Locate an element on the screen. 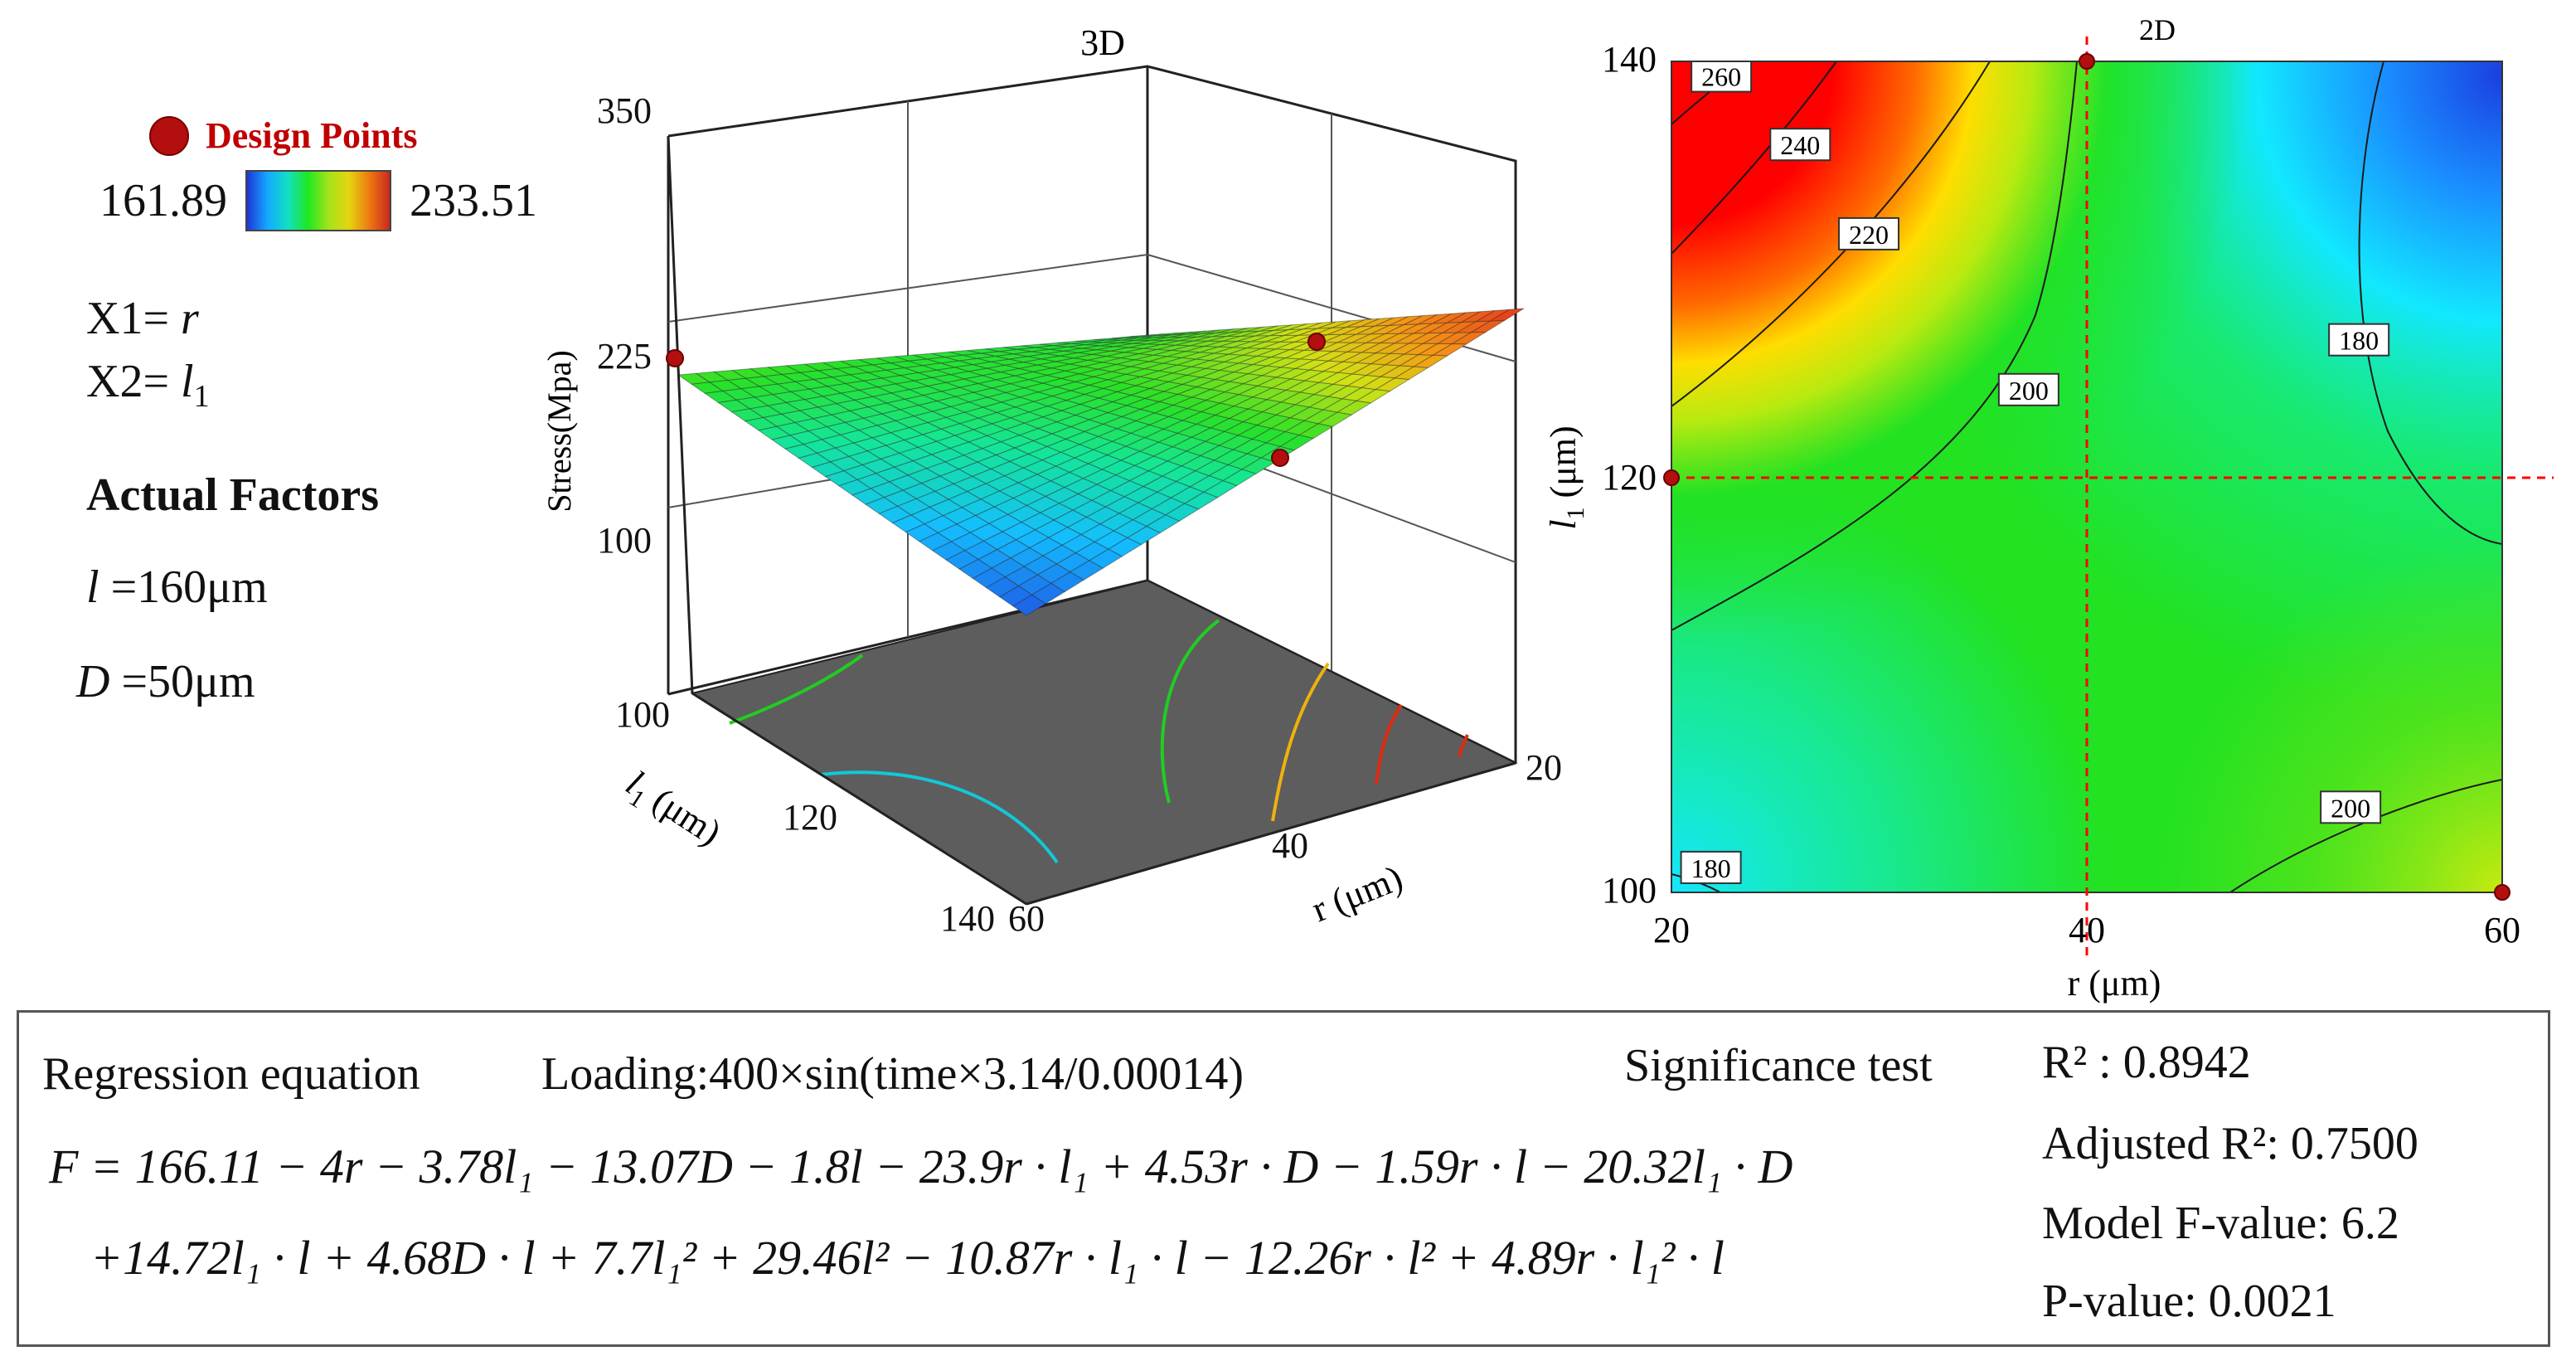  r-squared: R² : 0.8942 is located at coordinates (2146, 1062).